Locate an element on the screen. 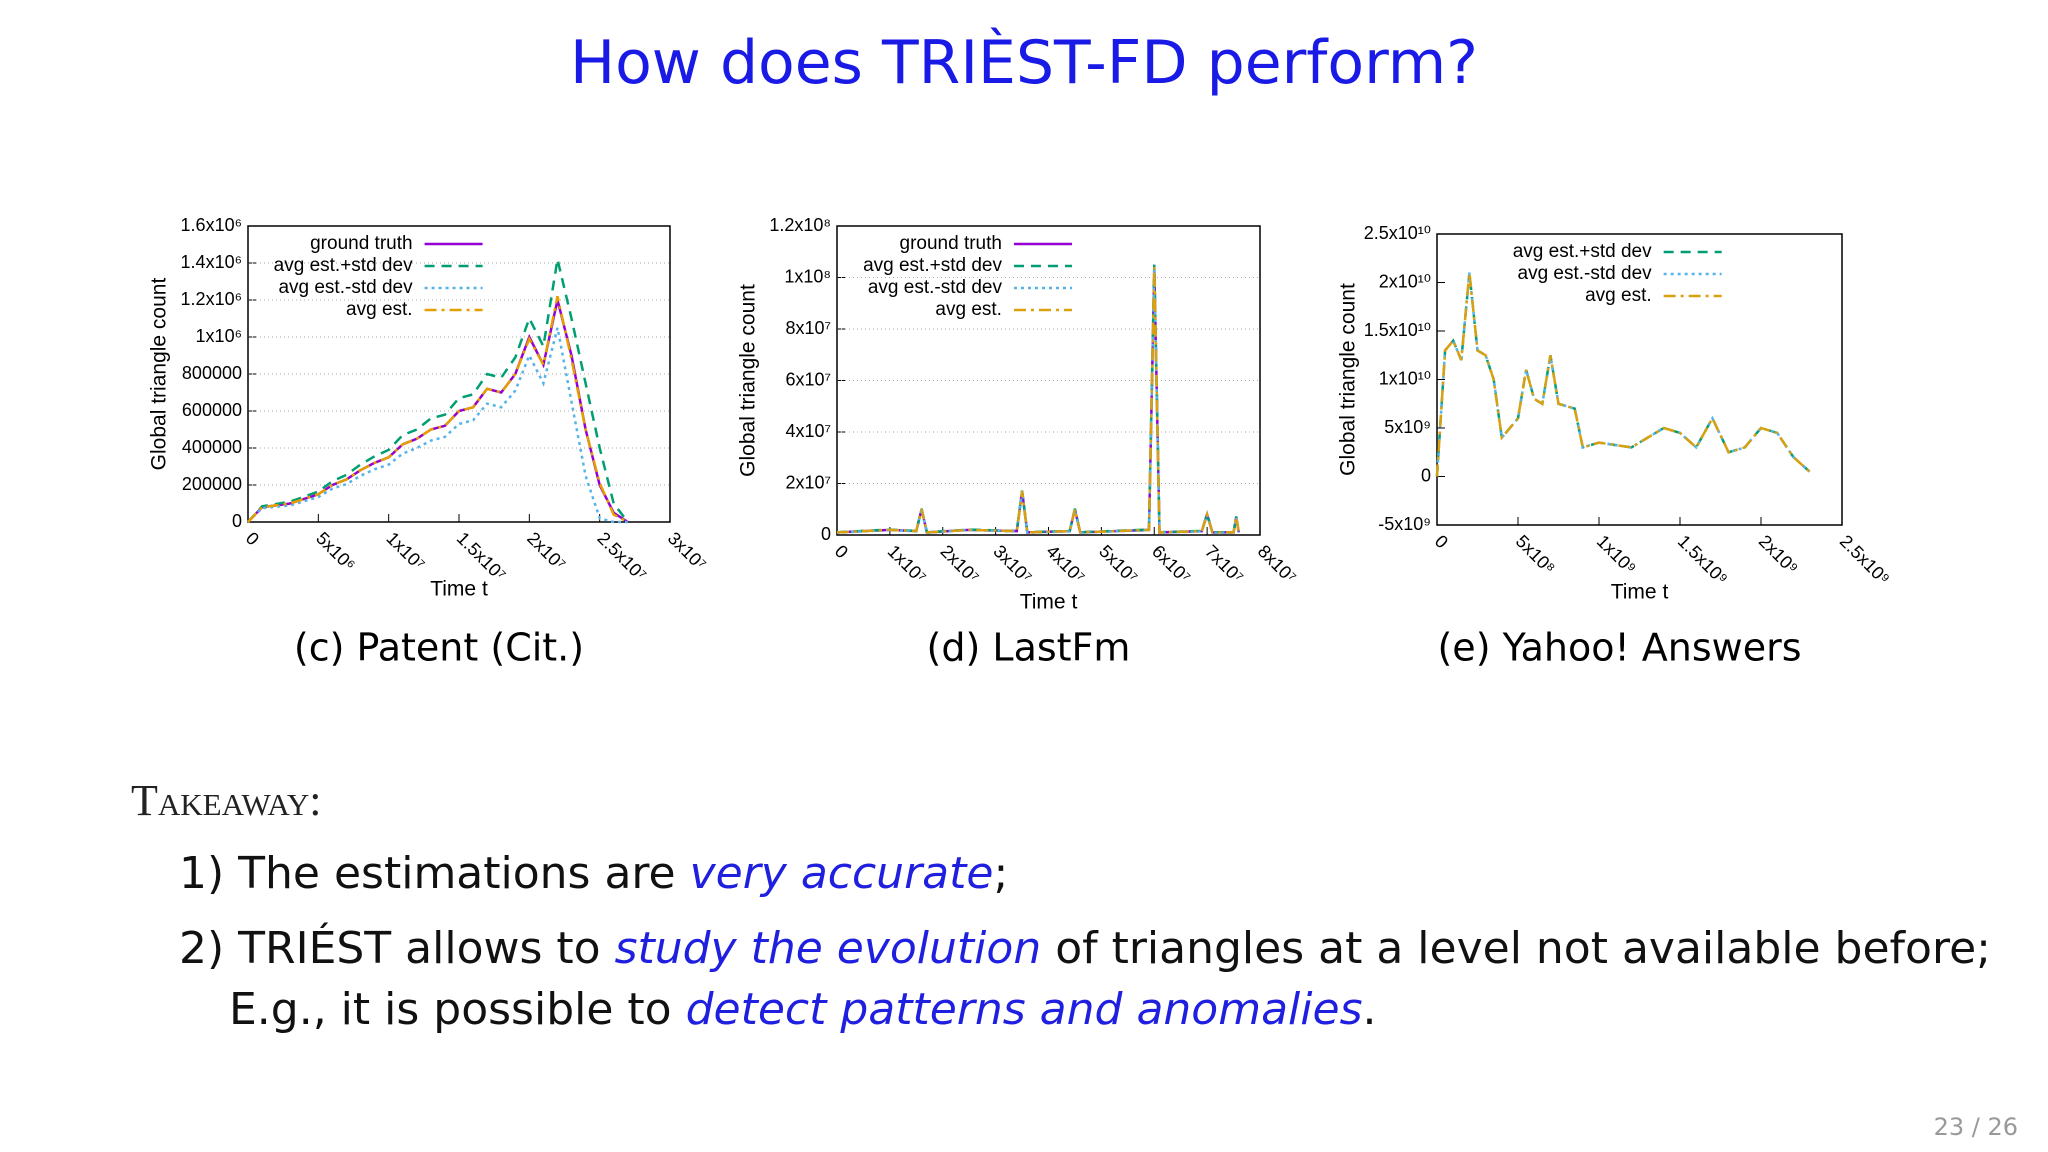 Image resolution: width=2048 pixels, height=1152 pixels. x-tick-label: 5x10⁸ is located at coordinates (1535, 554).